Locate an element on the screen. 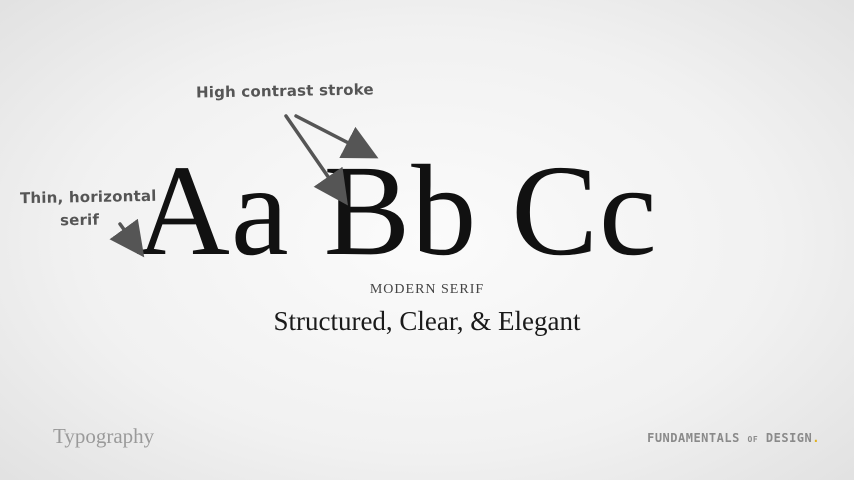 The width and height of the screenshot is (854, 480). brand-of: OF is located at coordinates (753, 439).